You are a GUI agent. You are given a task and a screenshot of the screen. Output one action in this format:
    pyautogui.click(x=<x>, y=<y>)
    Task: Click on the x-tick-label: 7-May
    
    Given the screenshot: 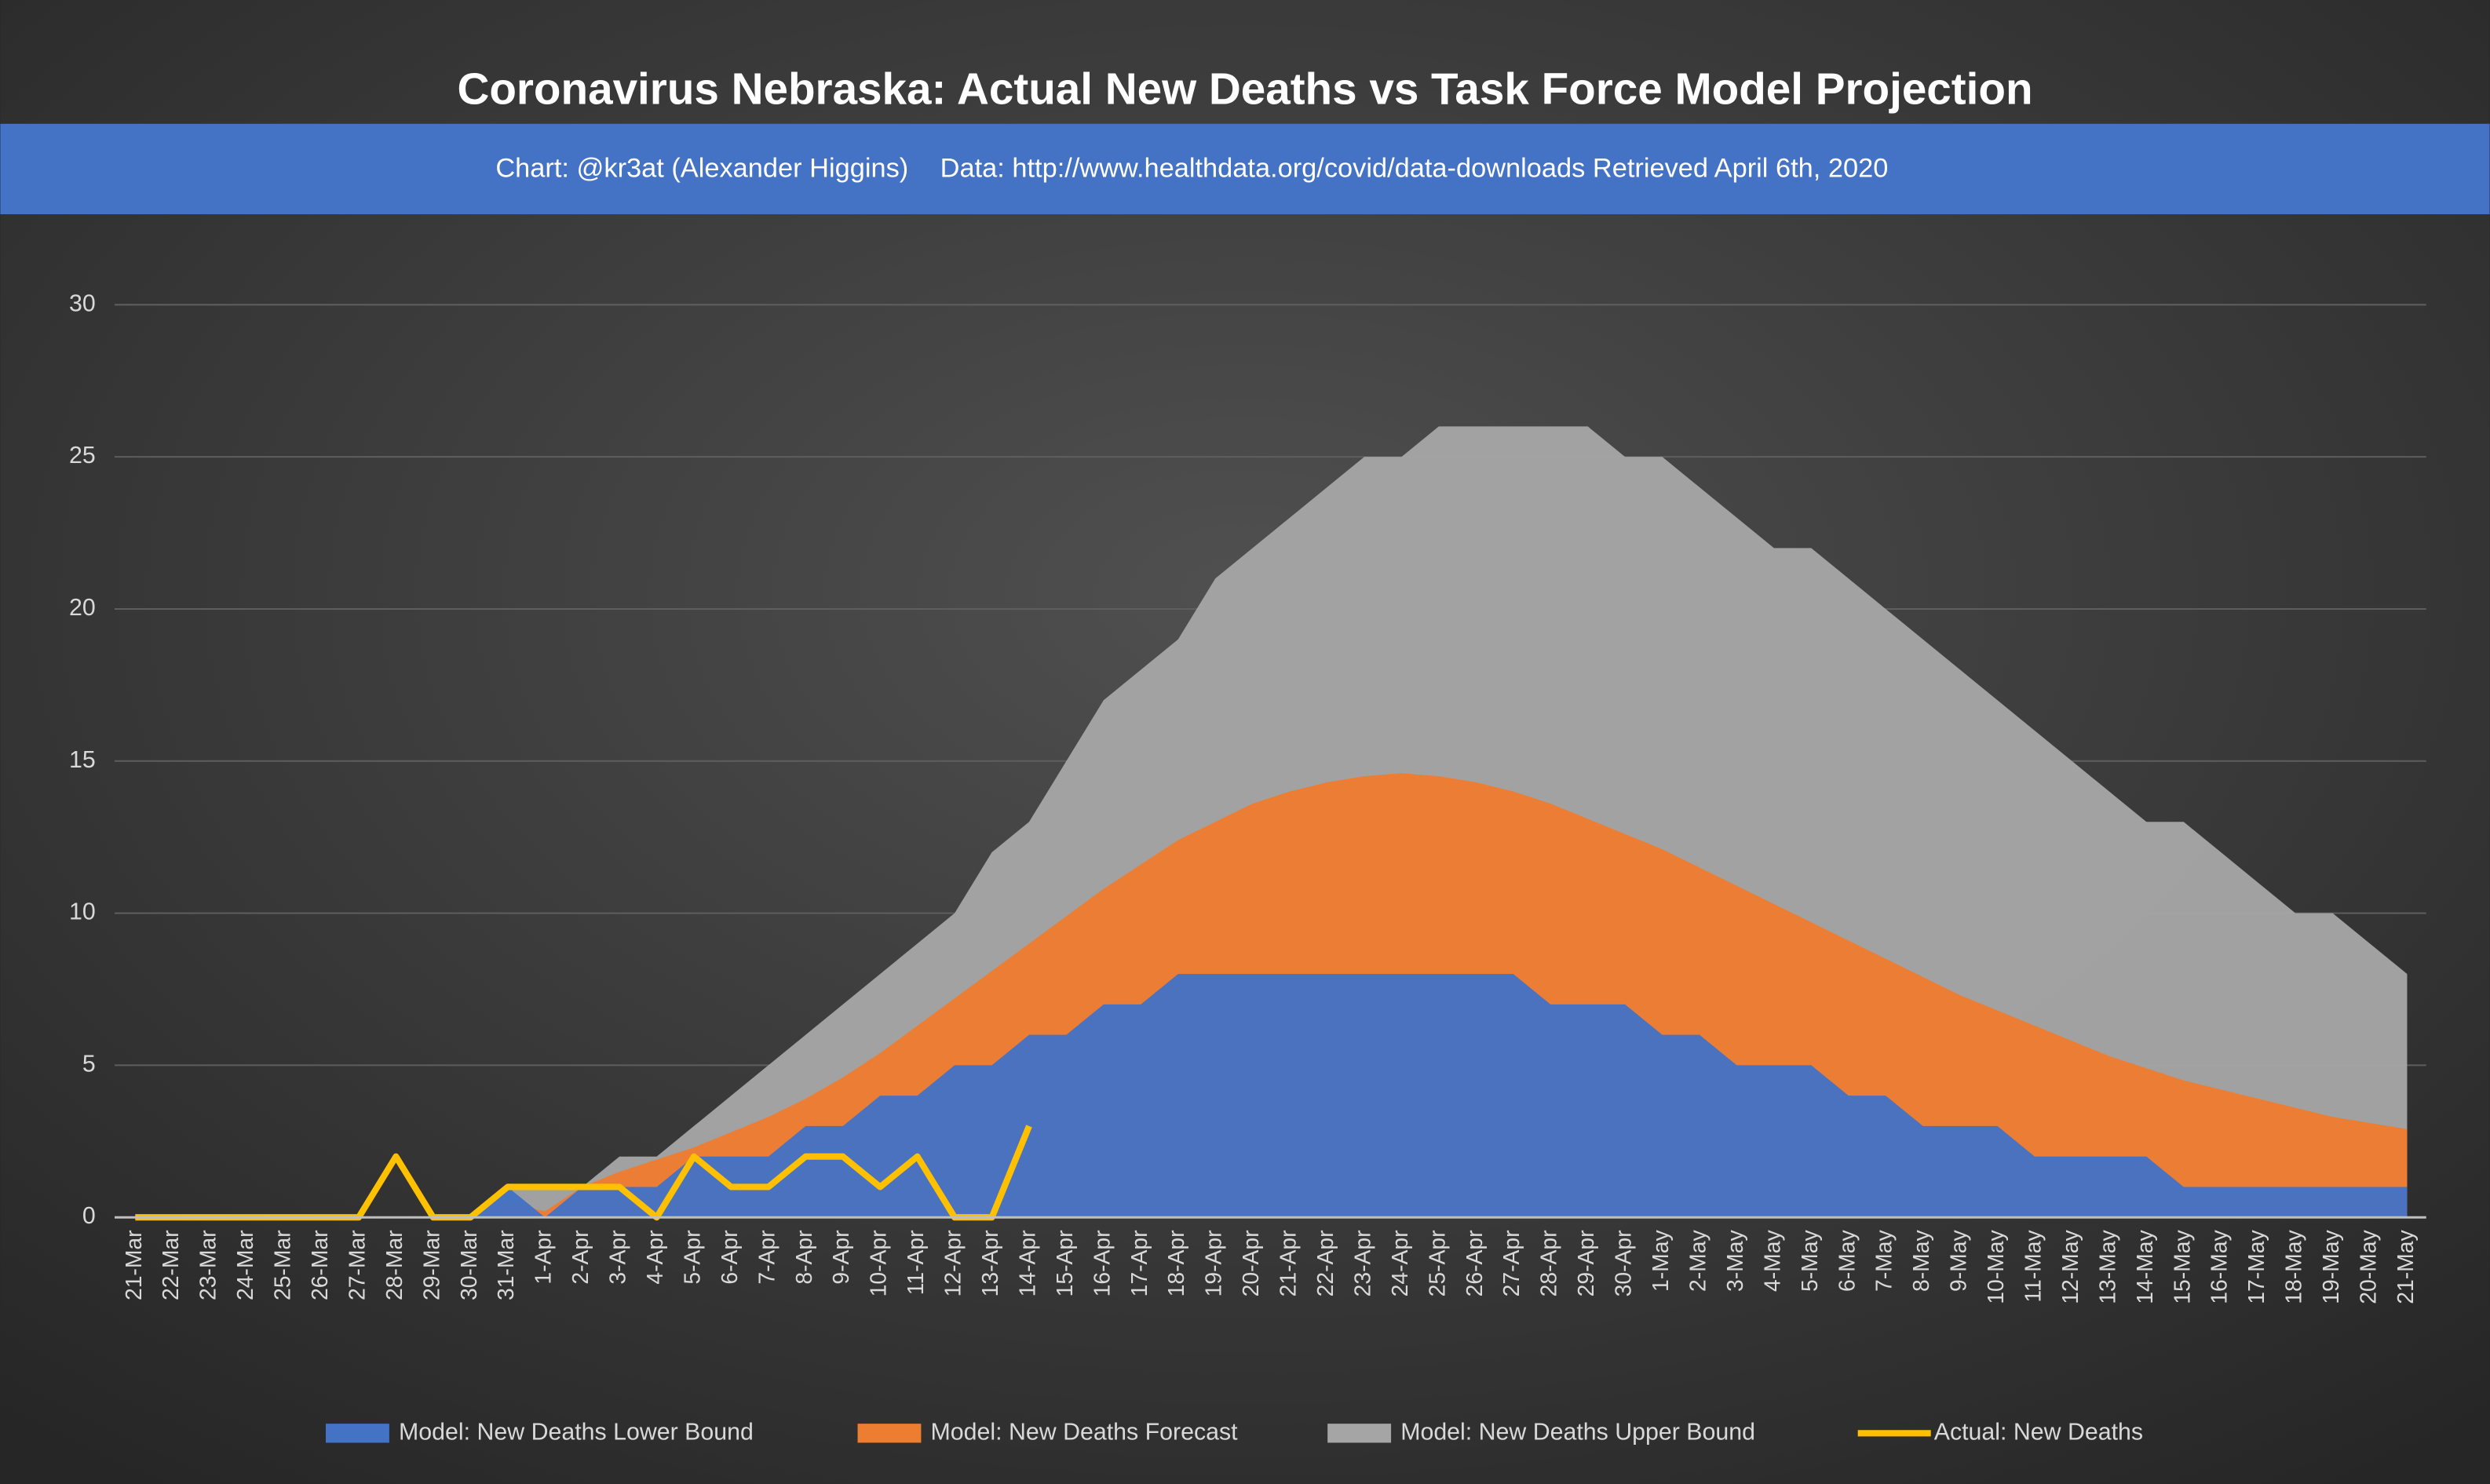 What is the action you would take?
    pyautogui.click(x=1884, y=1261)
    